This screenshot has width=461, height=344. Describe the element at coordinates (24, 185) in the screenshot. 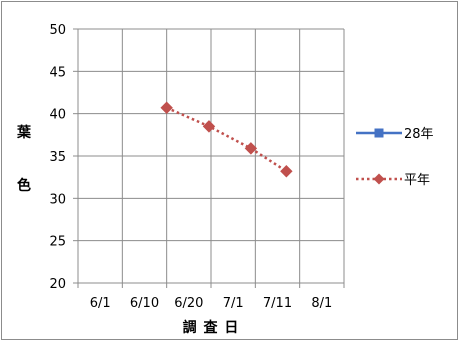

I see `y-axis-title-char: 色` at that location.